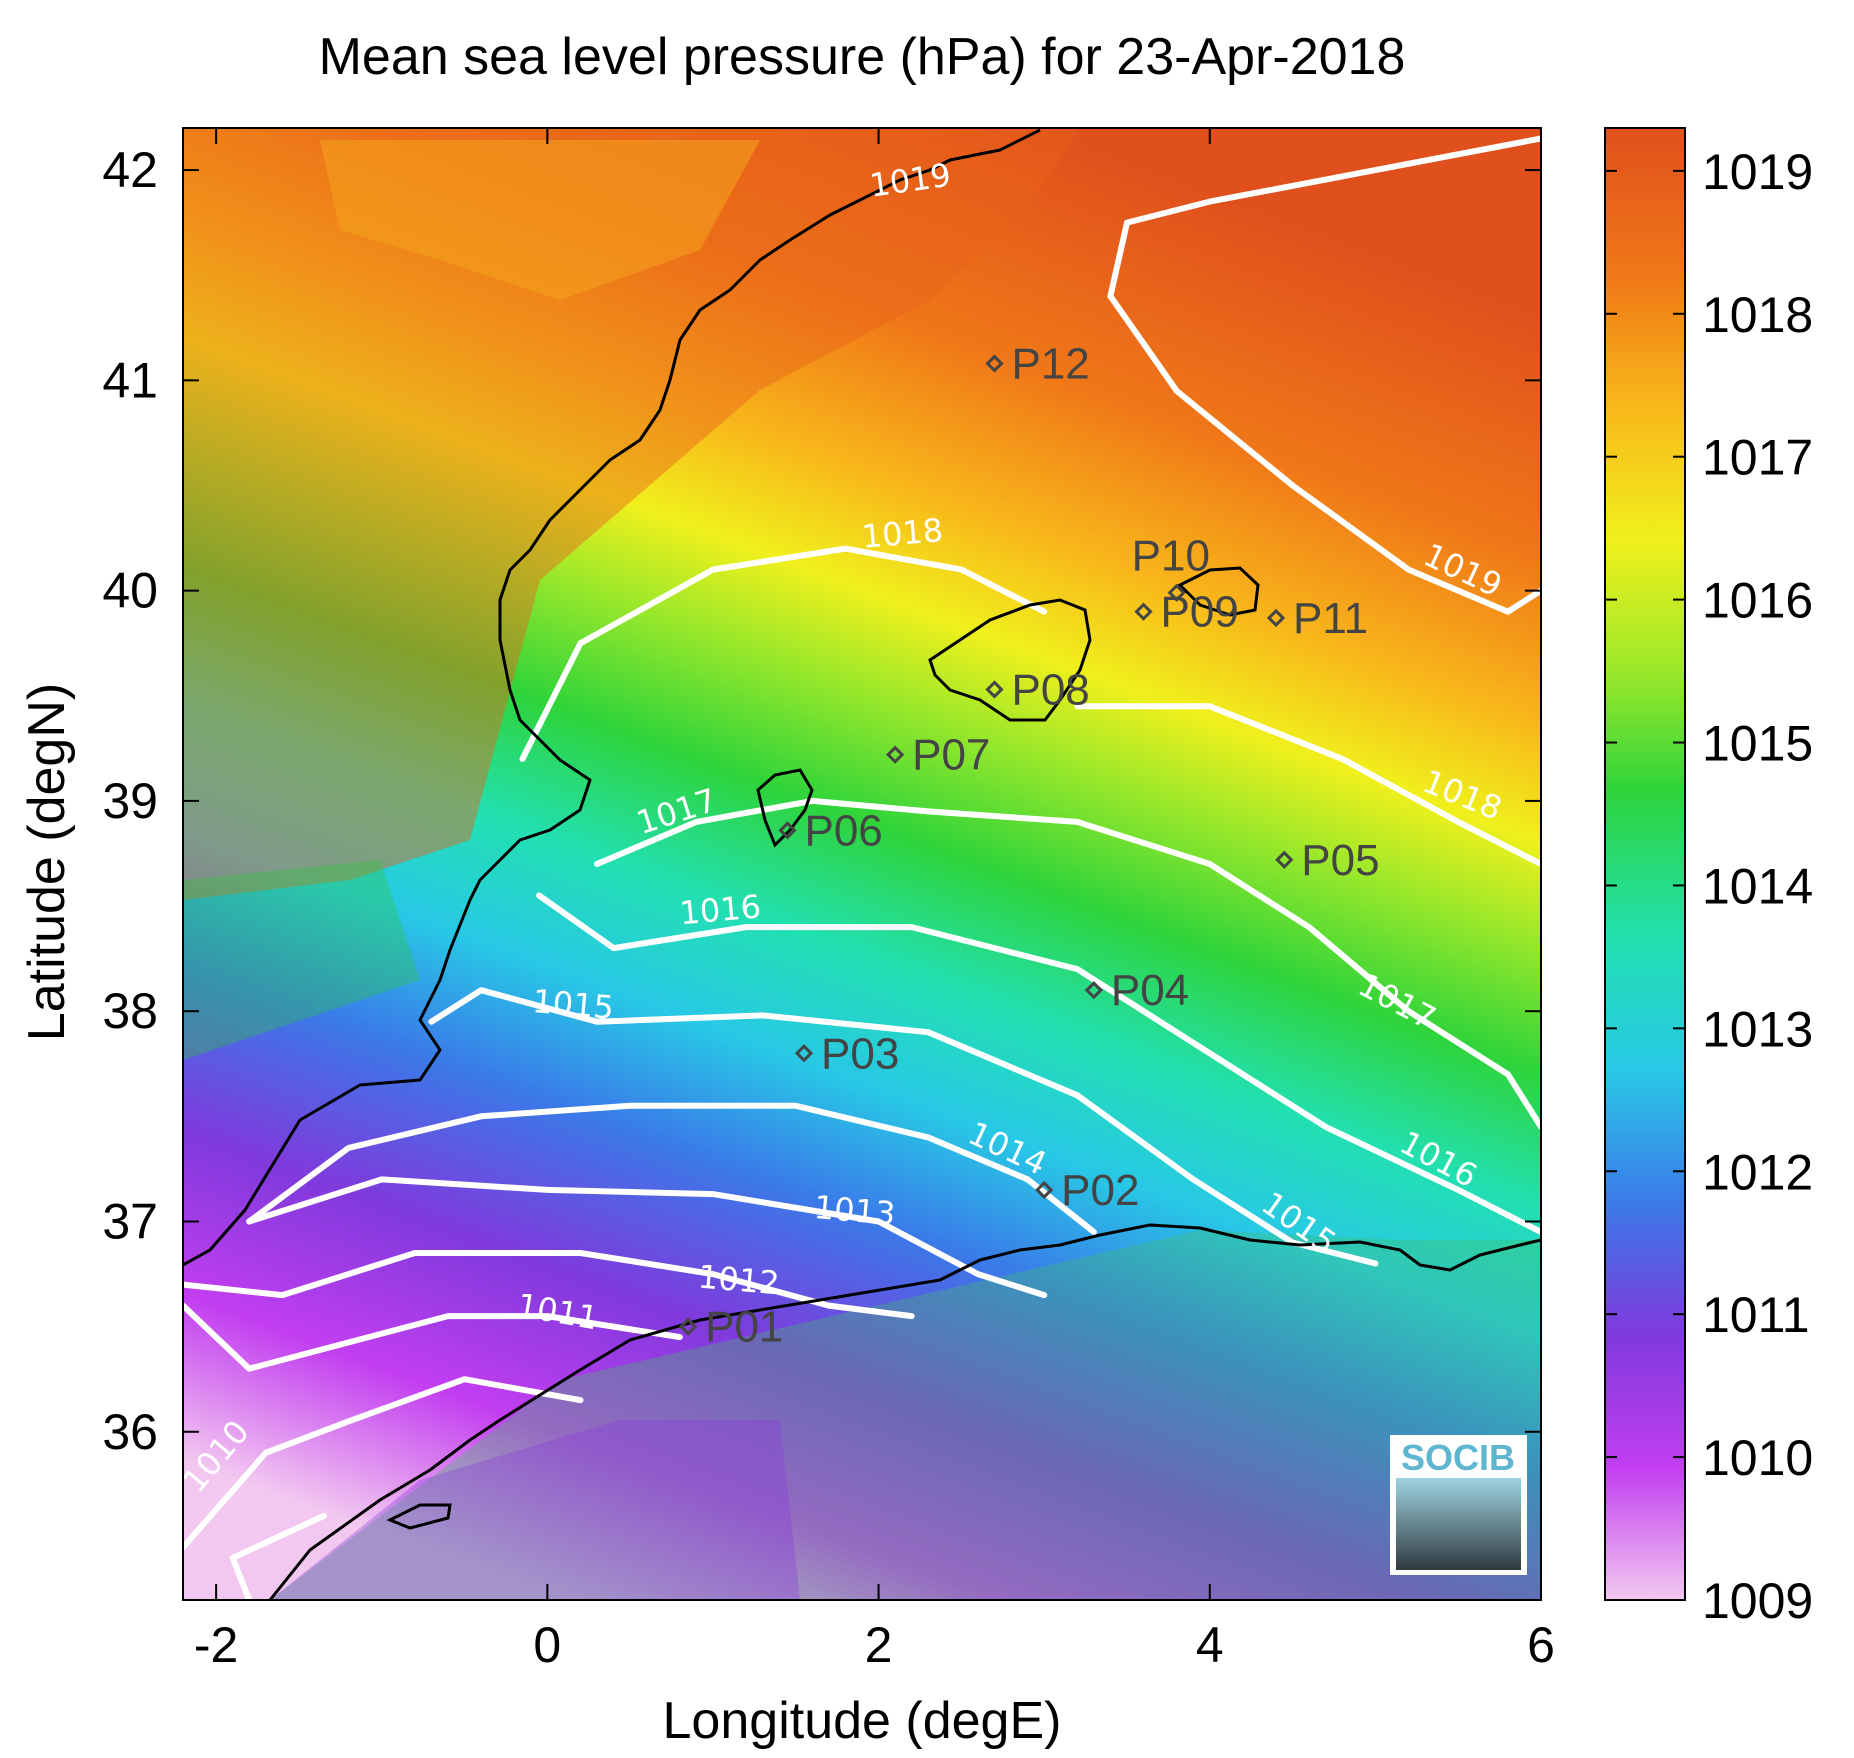 The width and height of the screenshot is (1854, 1758). Describe the element at coordinates (47, 862) in the screenshot. I see `y-axis-label: Latitude (degN)` at that location.